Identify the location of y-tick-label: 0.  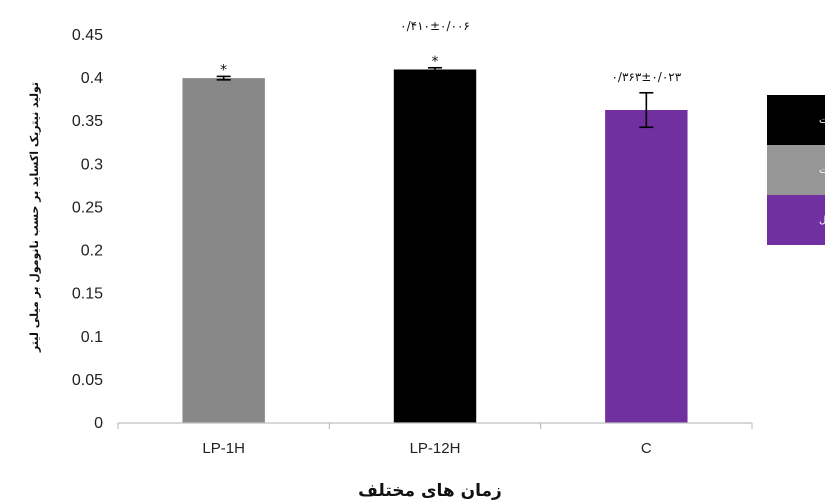
(98, 423).